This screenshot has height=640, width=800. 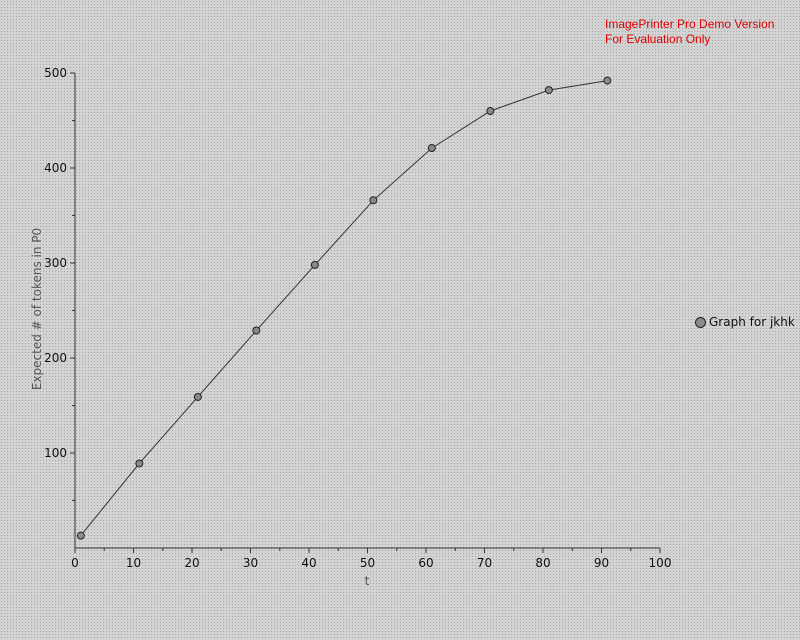 What do you see at coordinates (37, 309) in the screenshot?
I see `y-axis-label: Expected # of tokens in P0` at bounding box center [37, 309].